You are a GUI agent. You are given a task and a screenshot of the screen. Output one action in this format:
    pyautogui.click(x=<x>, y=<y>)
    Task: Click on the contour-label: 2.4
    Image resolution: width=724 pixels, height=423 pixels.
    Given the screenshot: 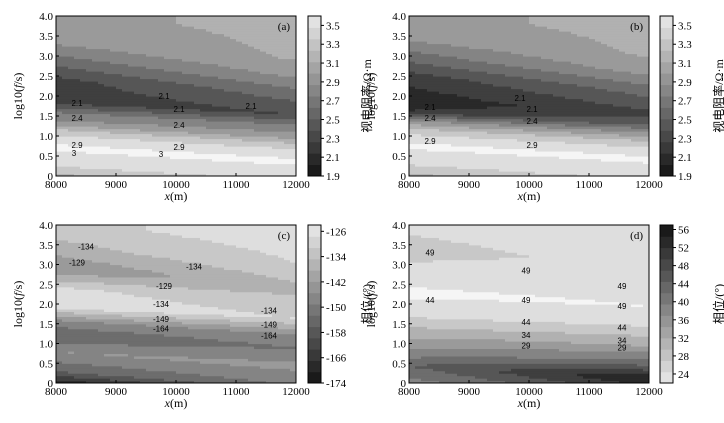 What is the action you would take?
    pyautogui.click(x=77, y=118)
    